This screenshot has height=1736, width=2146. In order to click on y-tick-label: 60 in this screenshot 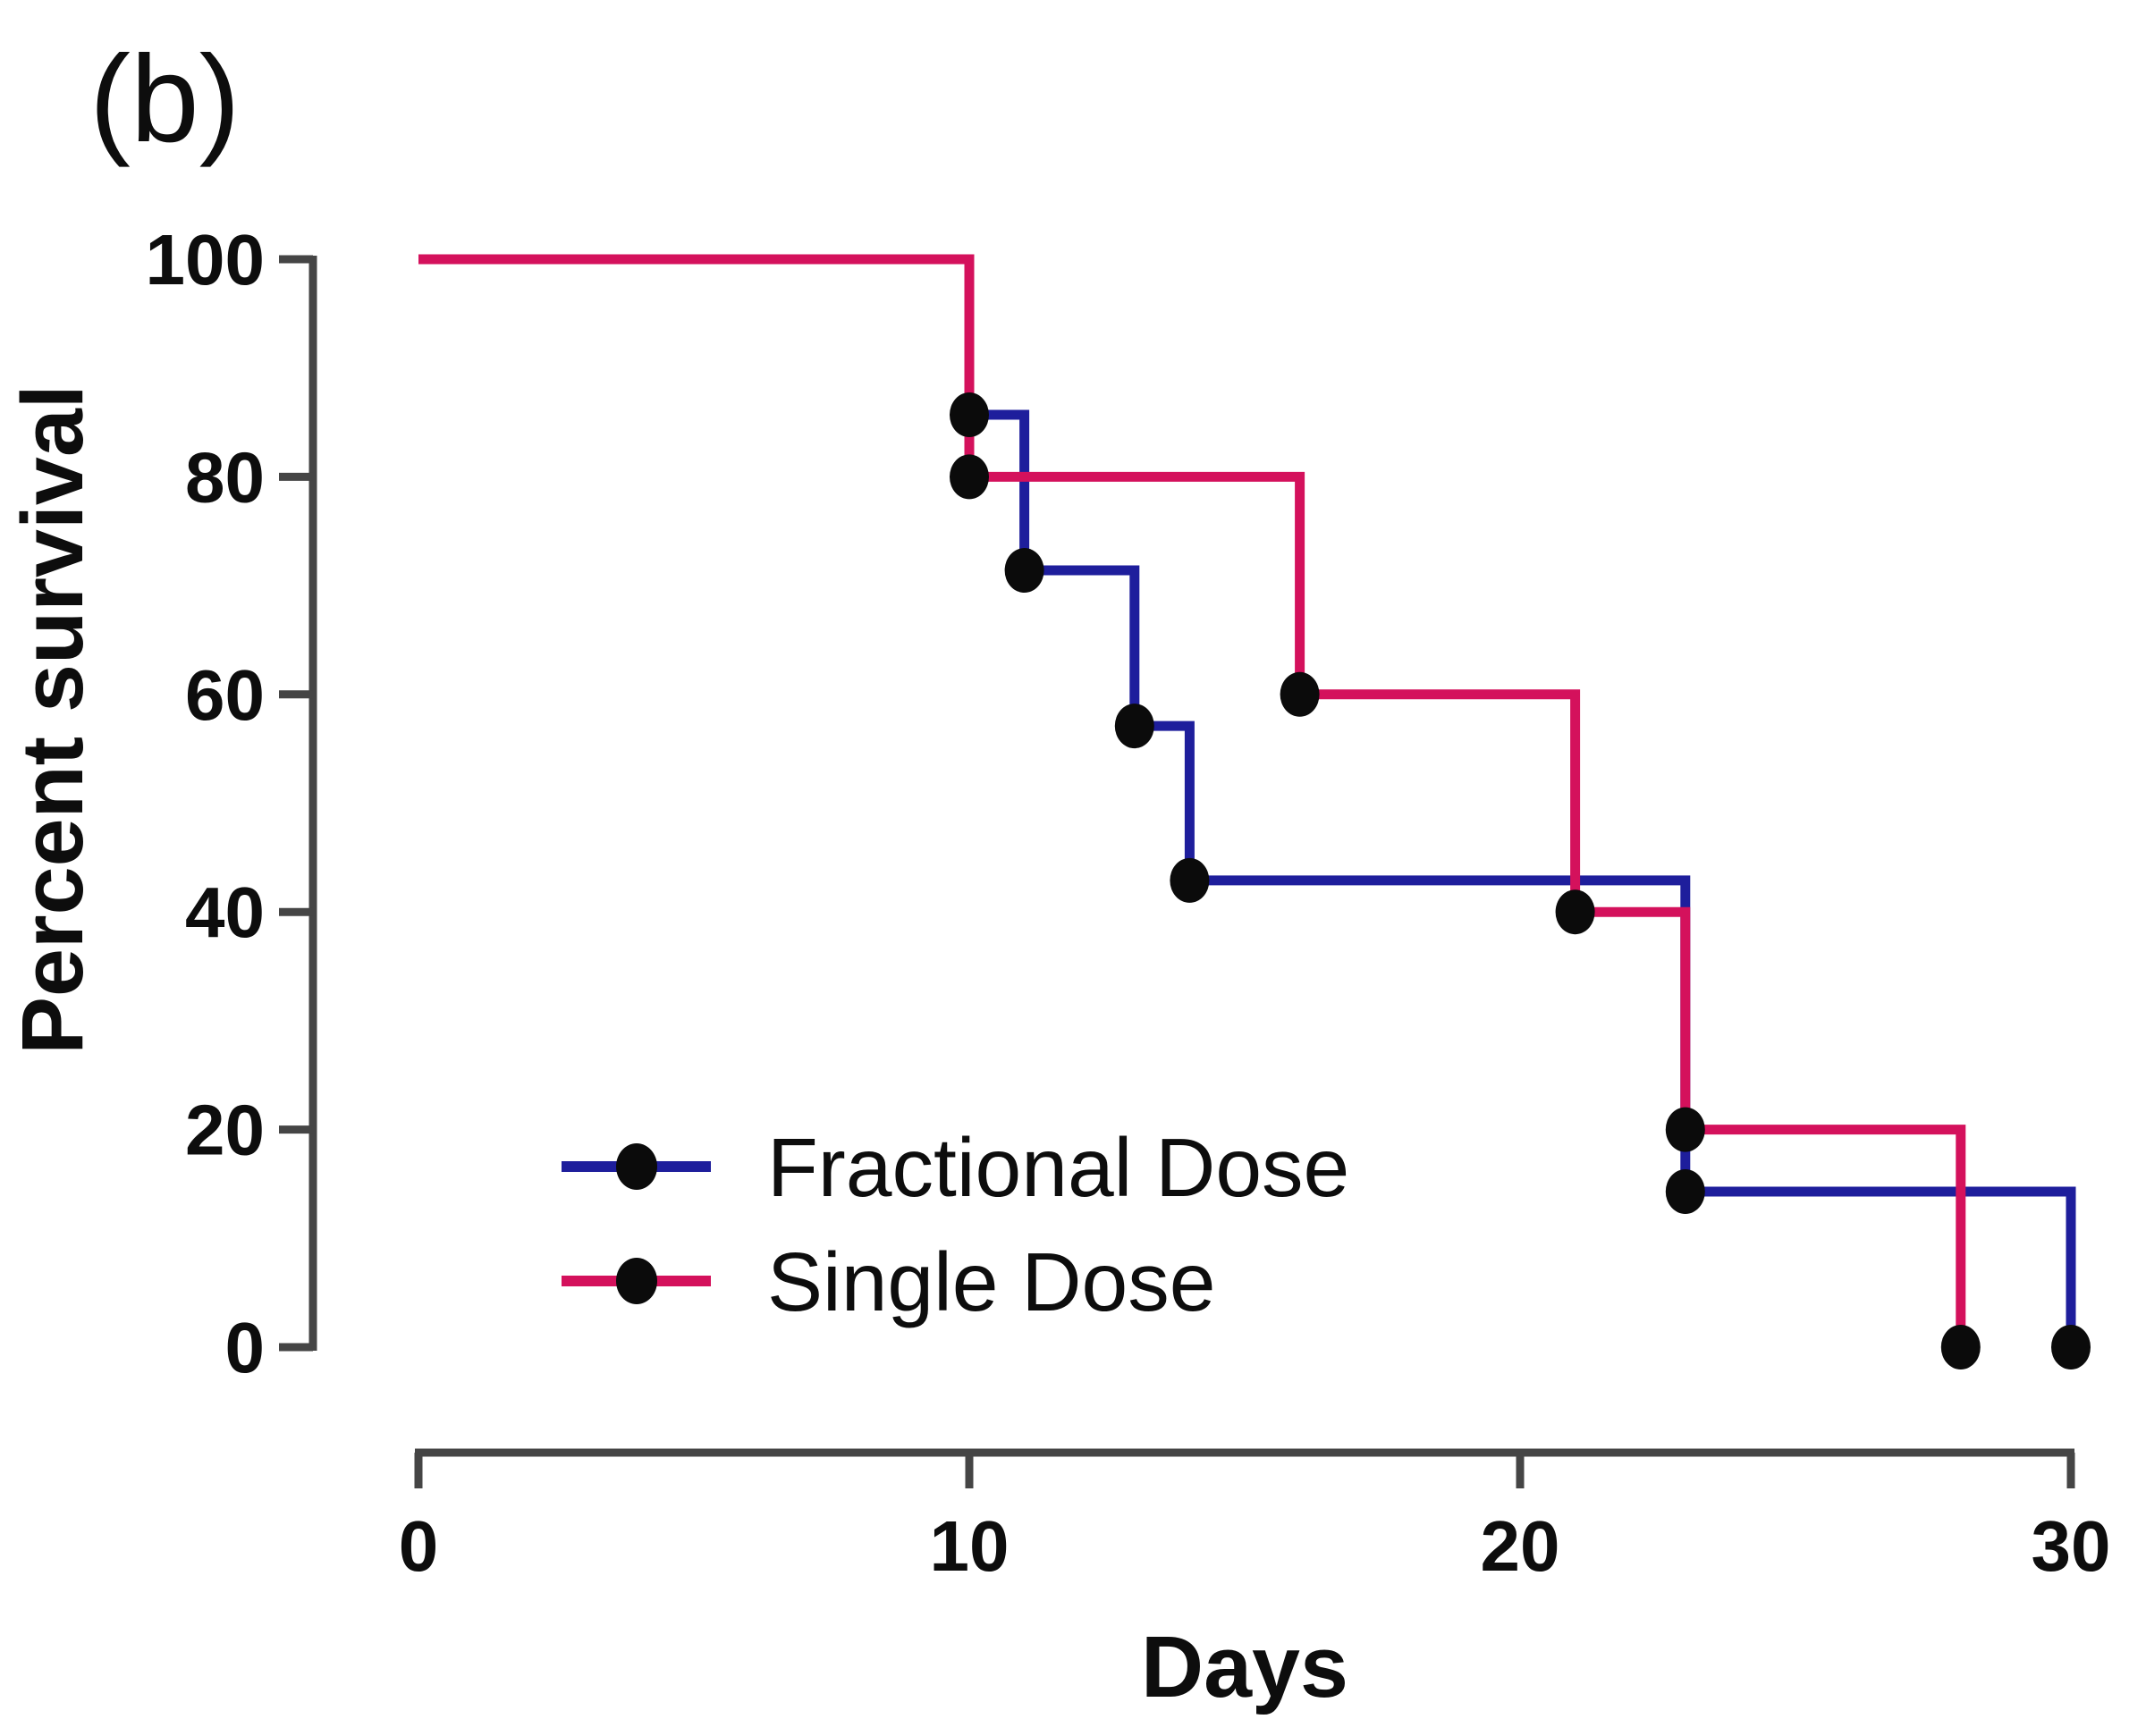, I will do `click(225, 695)`.